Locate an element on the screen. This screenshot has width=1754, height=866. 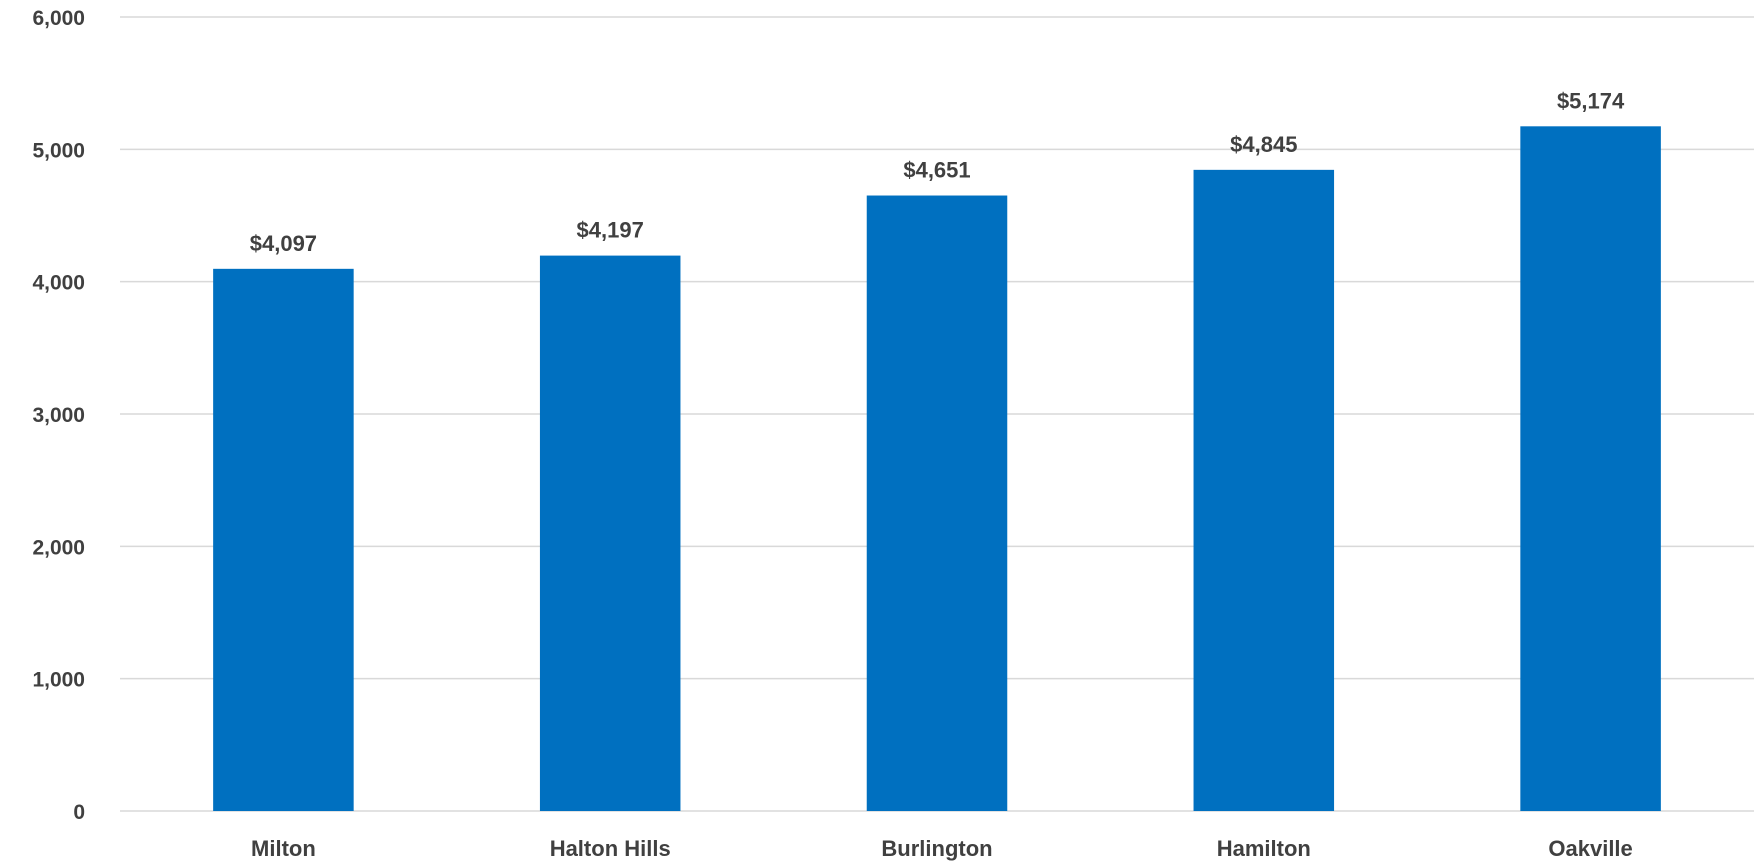
data-label: $4,651 is located at coordinates (936, 170).